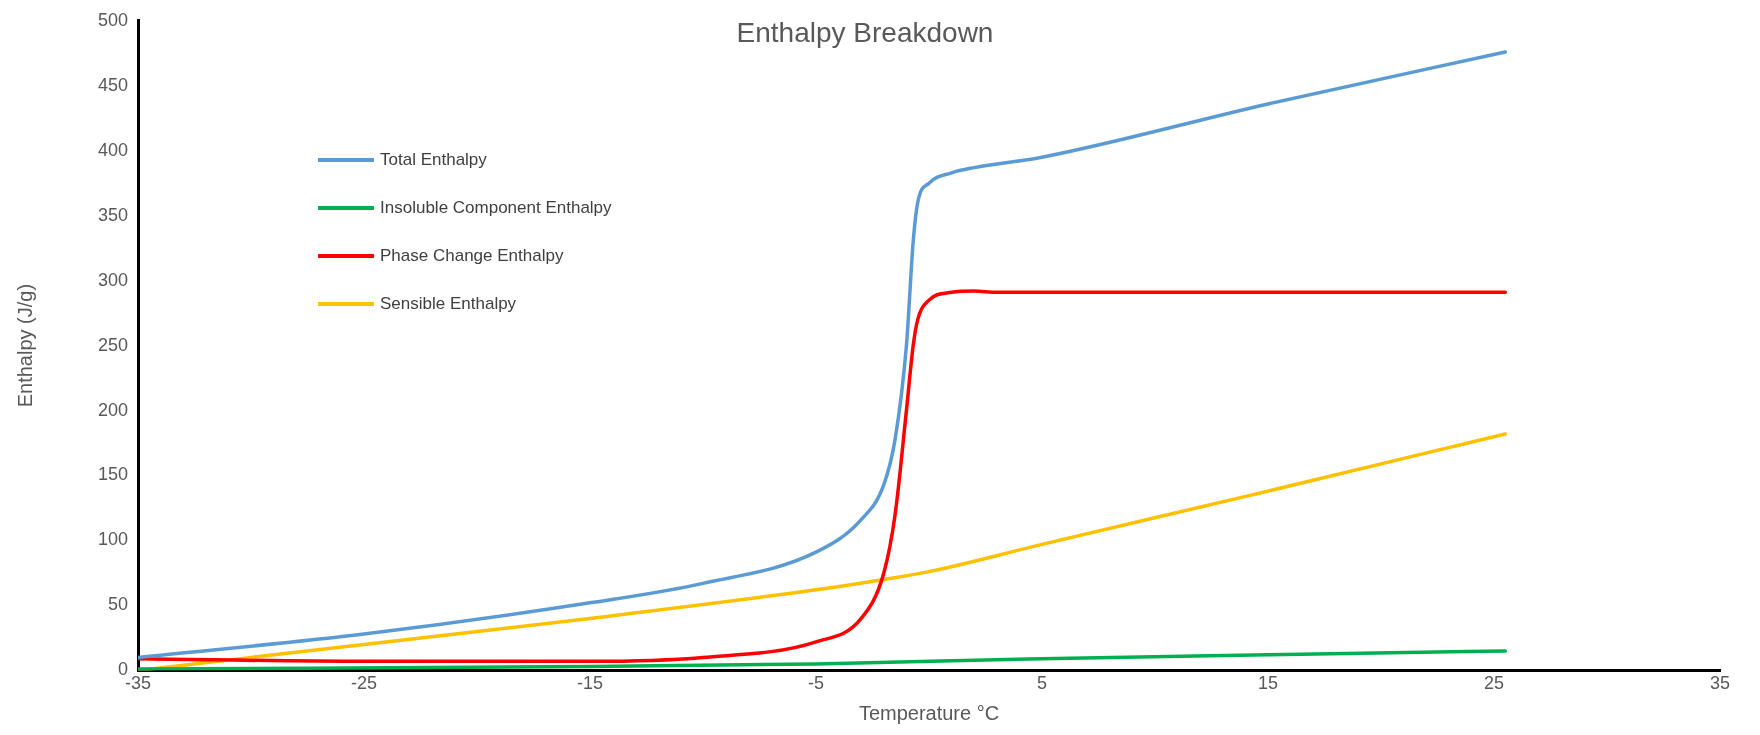  What do you see at coordinates (113, 539) in the screenshot?
I see `y-tick-label: 100` at bounding box center [113, 539].